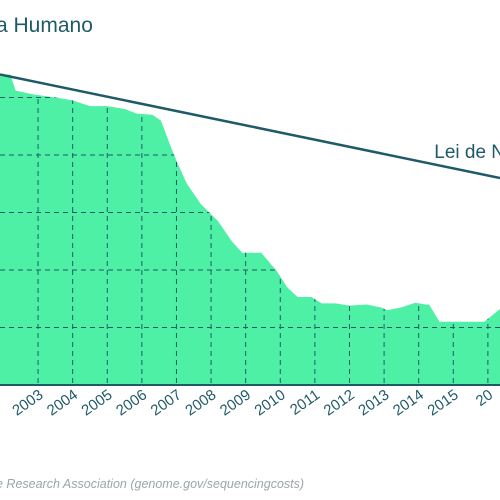  I want to click on x-tick-label: 20, so click(484, 397).